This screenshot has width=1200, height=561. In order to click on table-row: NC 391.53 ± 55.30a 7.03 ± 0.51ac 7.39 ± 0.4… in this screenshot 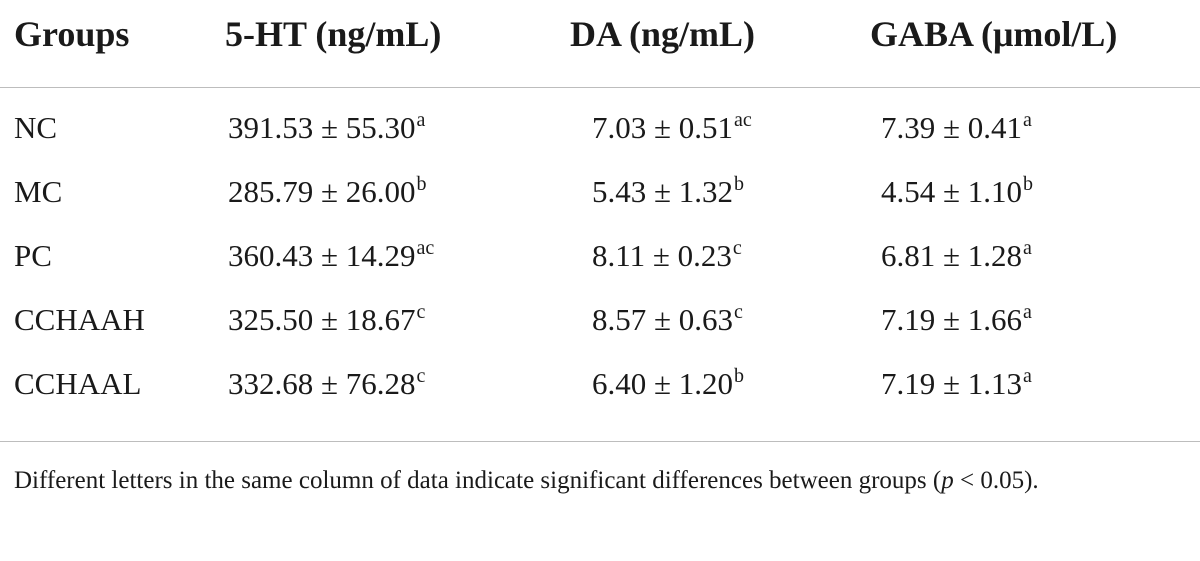, I will do `click(600, 134)`.